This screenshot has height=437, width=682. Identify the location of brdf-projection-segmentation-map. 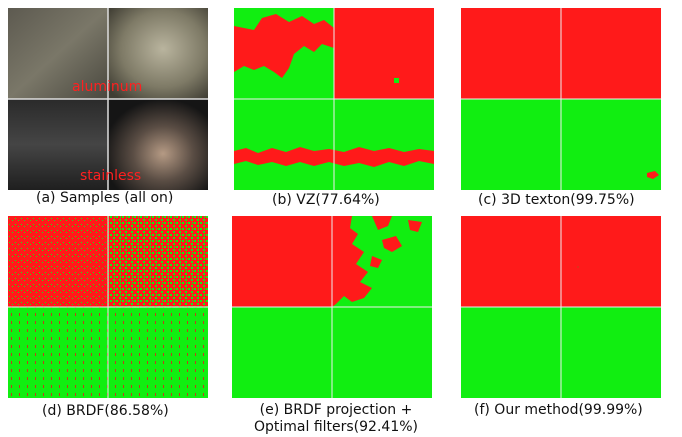
(332, 307).